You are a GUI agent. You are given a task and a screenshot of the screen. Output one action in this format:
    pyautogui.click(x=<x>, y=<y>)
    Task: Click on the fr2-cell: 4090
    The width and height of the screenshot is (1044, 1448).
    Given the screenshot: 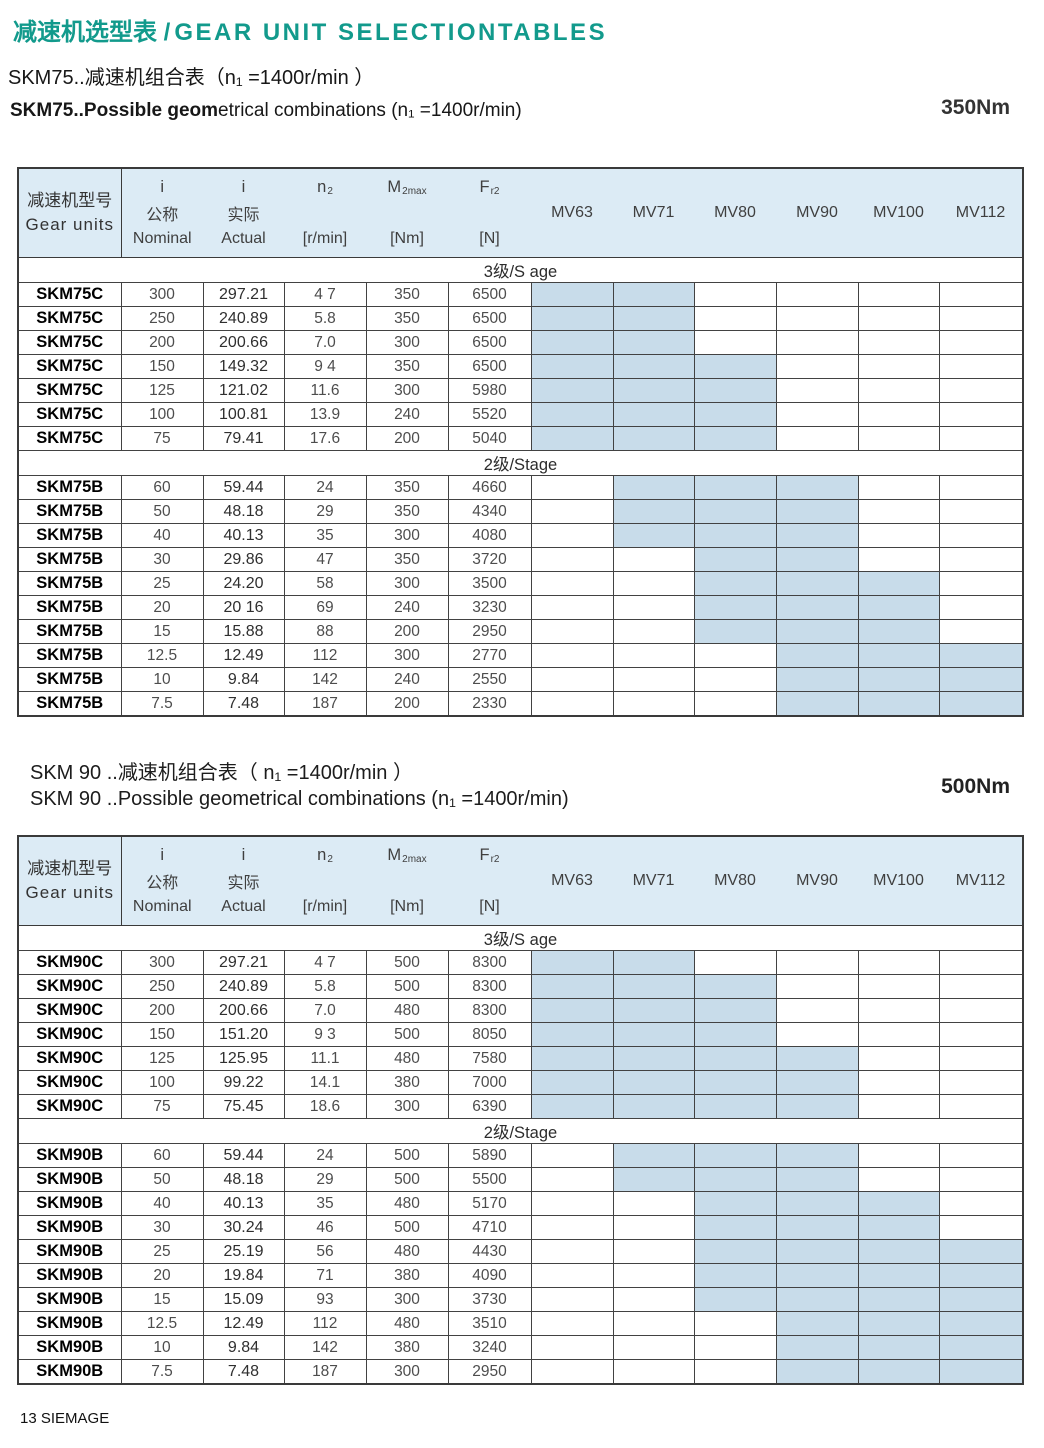 What is the action you would take?
    pyautogui.click(x=489, y=1275)
    